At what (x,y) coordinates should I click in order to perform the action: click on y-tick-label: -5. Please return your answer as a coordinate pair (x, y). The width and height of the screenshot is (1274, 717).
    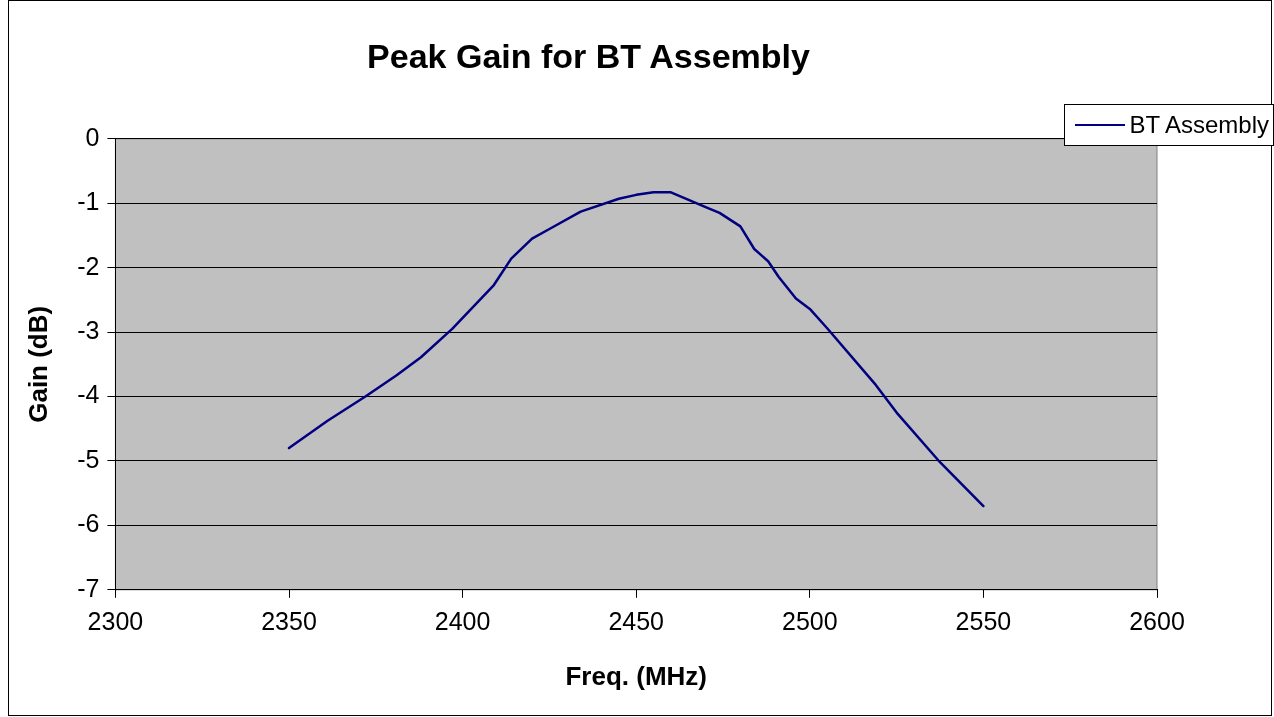
    Looking at the image, I should click on (88, 458).